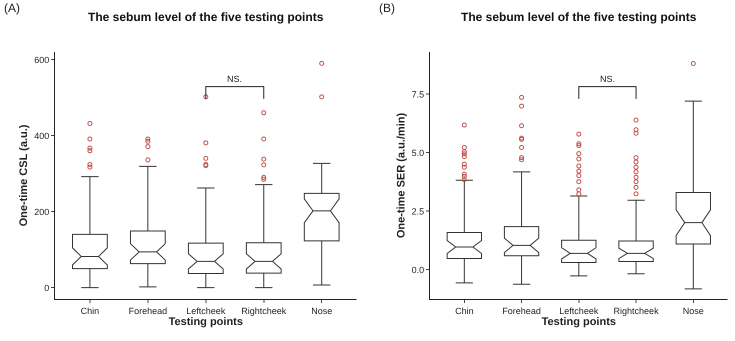  What do you see at coordinates (401, 175) in the screenshot?
I see `y-axis-title: One-time SER (a.u./min)` at bounding box center [401, 175].